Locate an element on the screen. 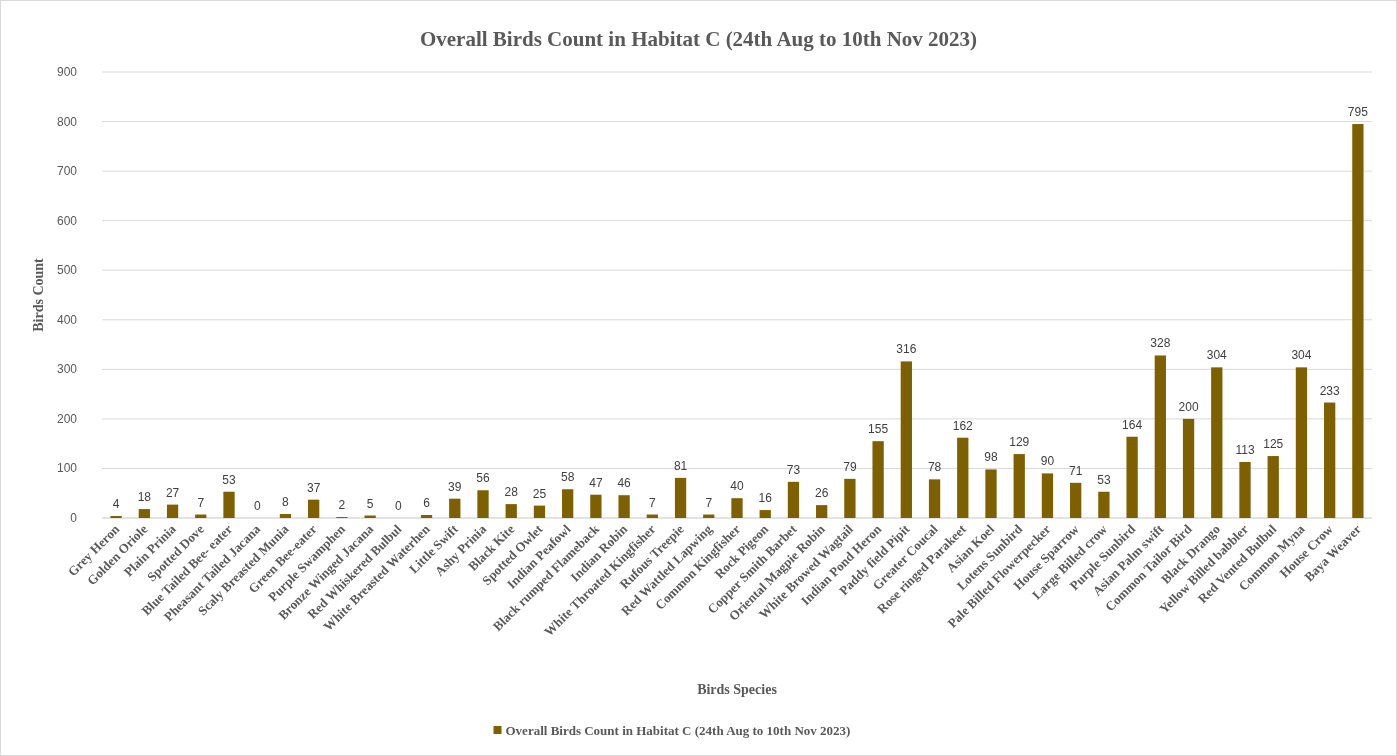 The width and height of the screenshot is (1397, 756). y-tick-label: 900 is located at coordinates (67, 72).